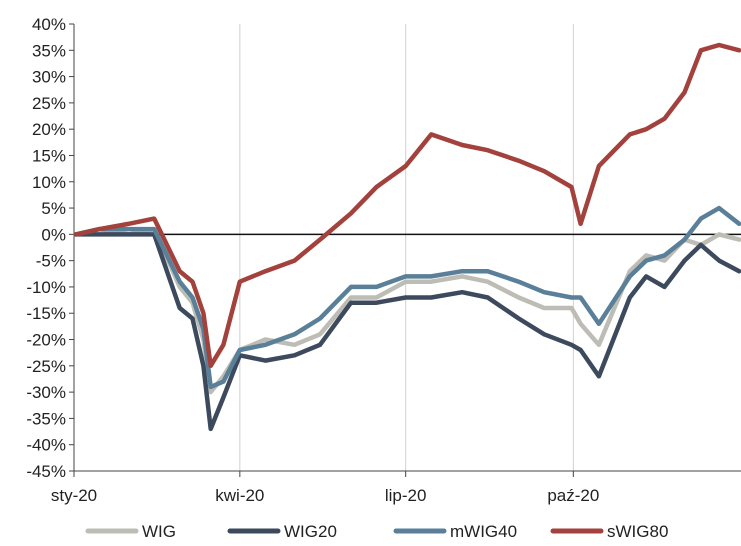 The width and height of the screenshot is (741, 546). I want to click on x-tick-label: paź-20, so click(573, 495).